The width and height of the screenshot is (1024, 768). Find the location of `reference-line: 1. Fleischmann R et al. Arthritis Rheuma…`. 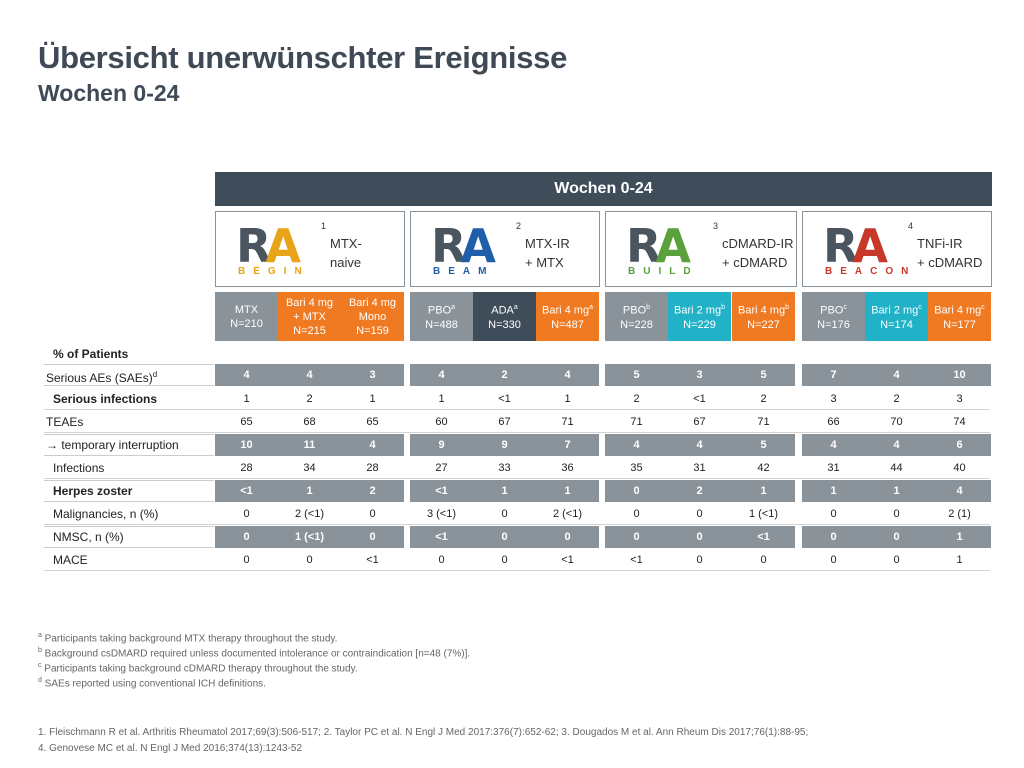

reference-line: 1. Fleischmann R et al. Arthritis Rheuma… is located at coordinates (423, 732).